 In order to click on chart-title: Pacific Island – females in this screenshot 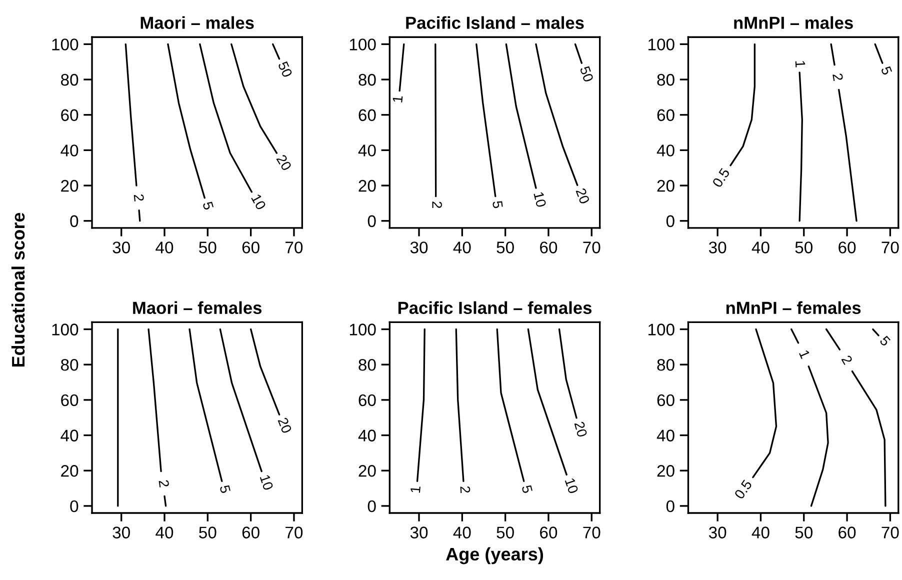, I will do `click(495, 307)`.